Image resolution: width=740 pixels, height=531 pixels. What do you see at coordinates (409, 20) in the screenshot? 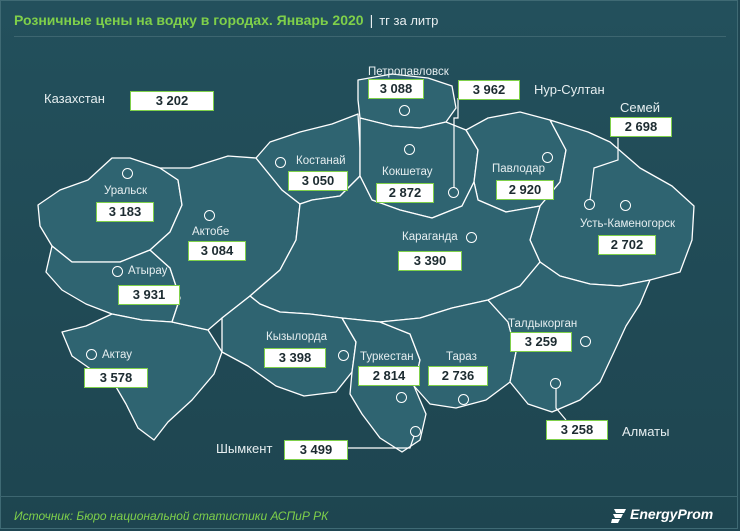
I see `unit-label: тг за литр` at bounding box center [409, 20].